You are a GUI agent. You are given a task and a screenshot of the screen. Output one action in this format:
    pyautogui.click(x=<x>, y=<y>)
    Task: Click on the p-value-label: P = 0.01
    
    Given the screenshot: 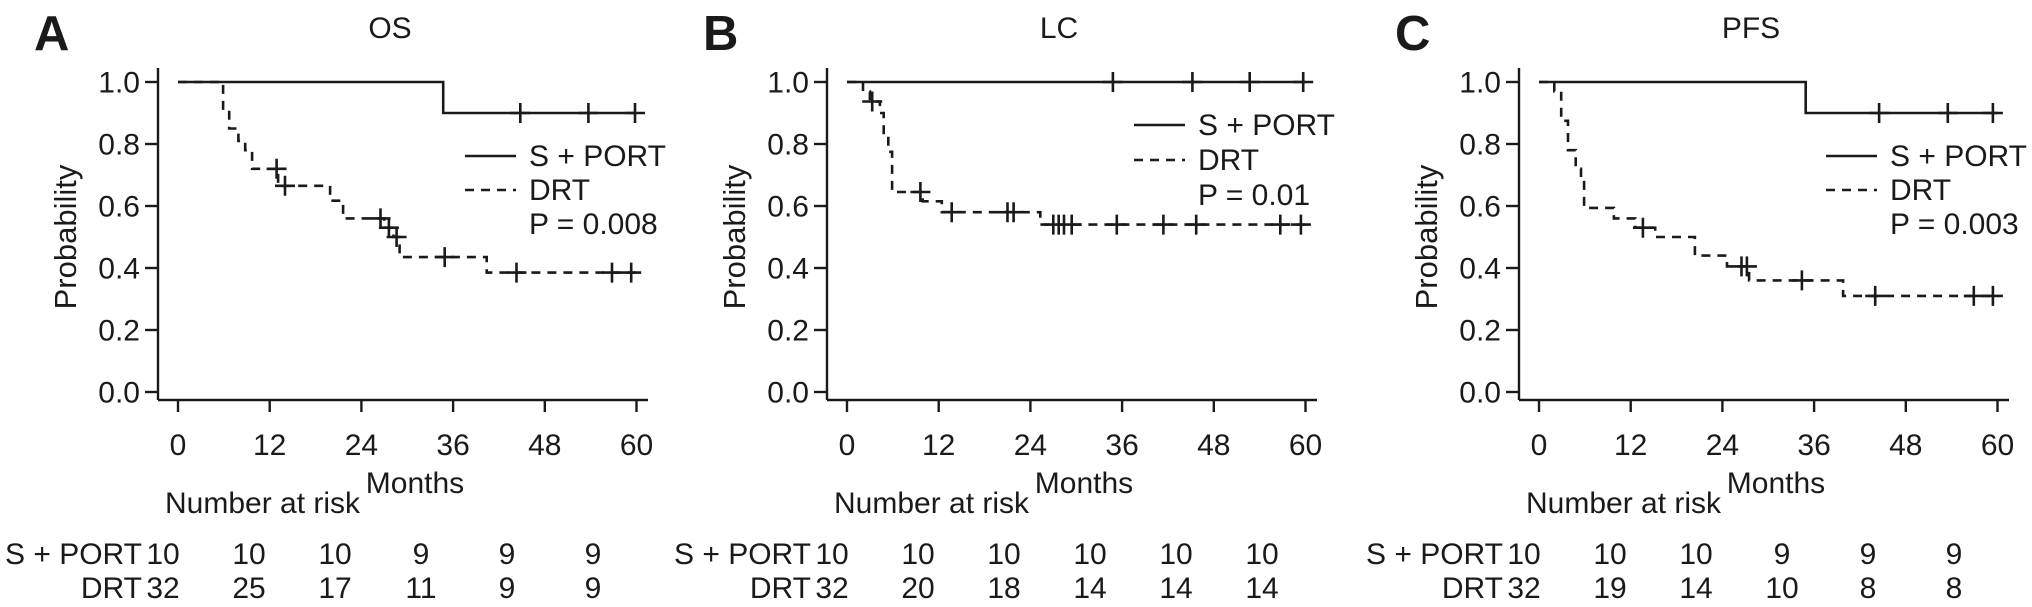 What is the action you would take?
    pyautogui.click(x=1254, y=195)
    